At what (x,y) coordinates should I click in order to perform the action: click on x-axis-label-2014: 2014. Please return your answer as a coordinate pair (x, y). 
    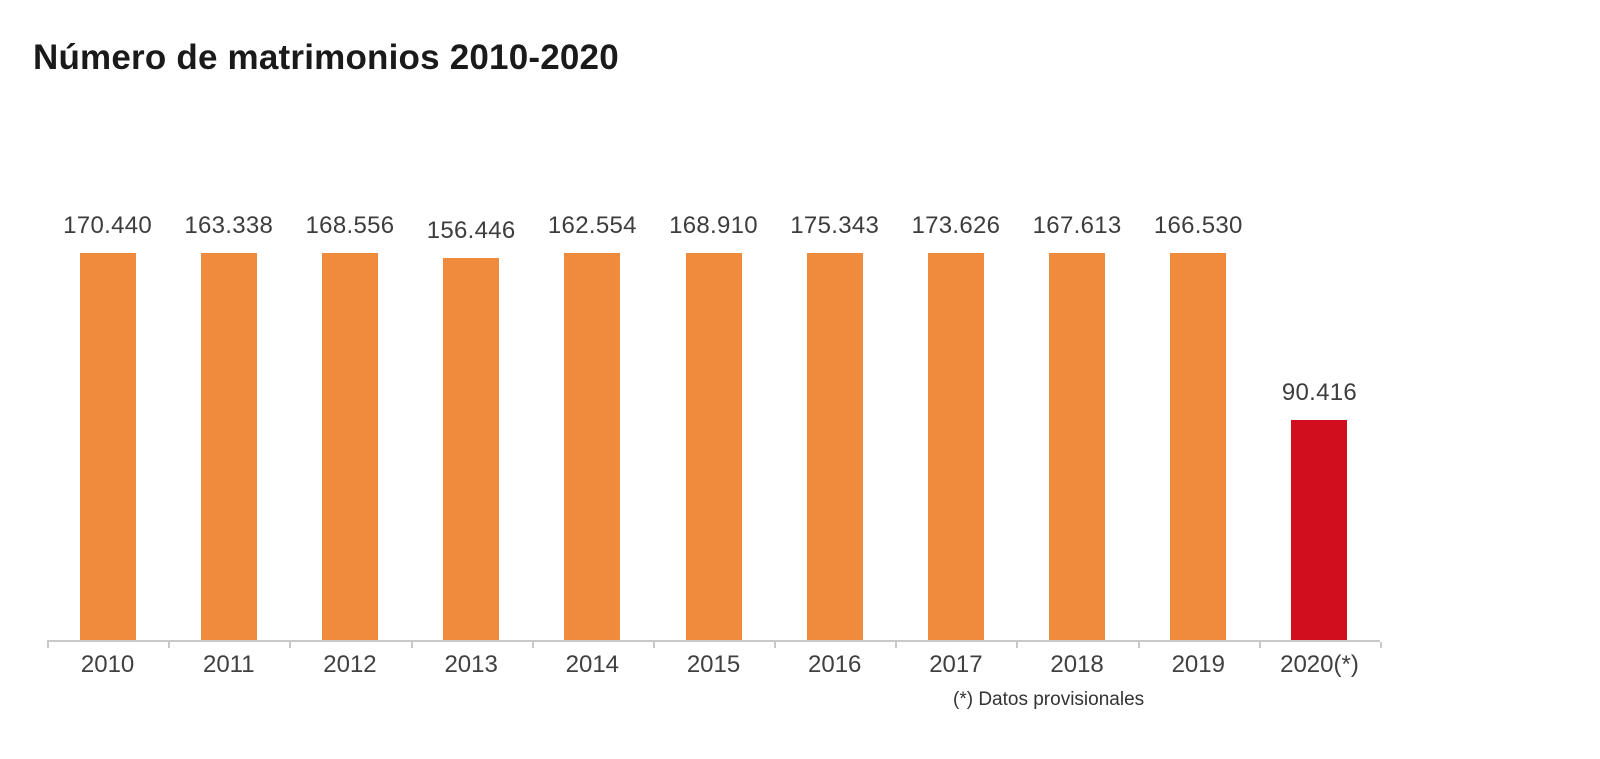
    Looking at the image, I should click on (592, 664).